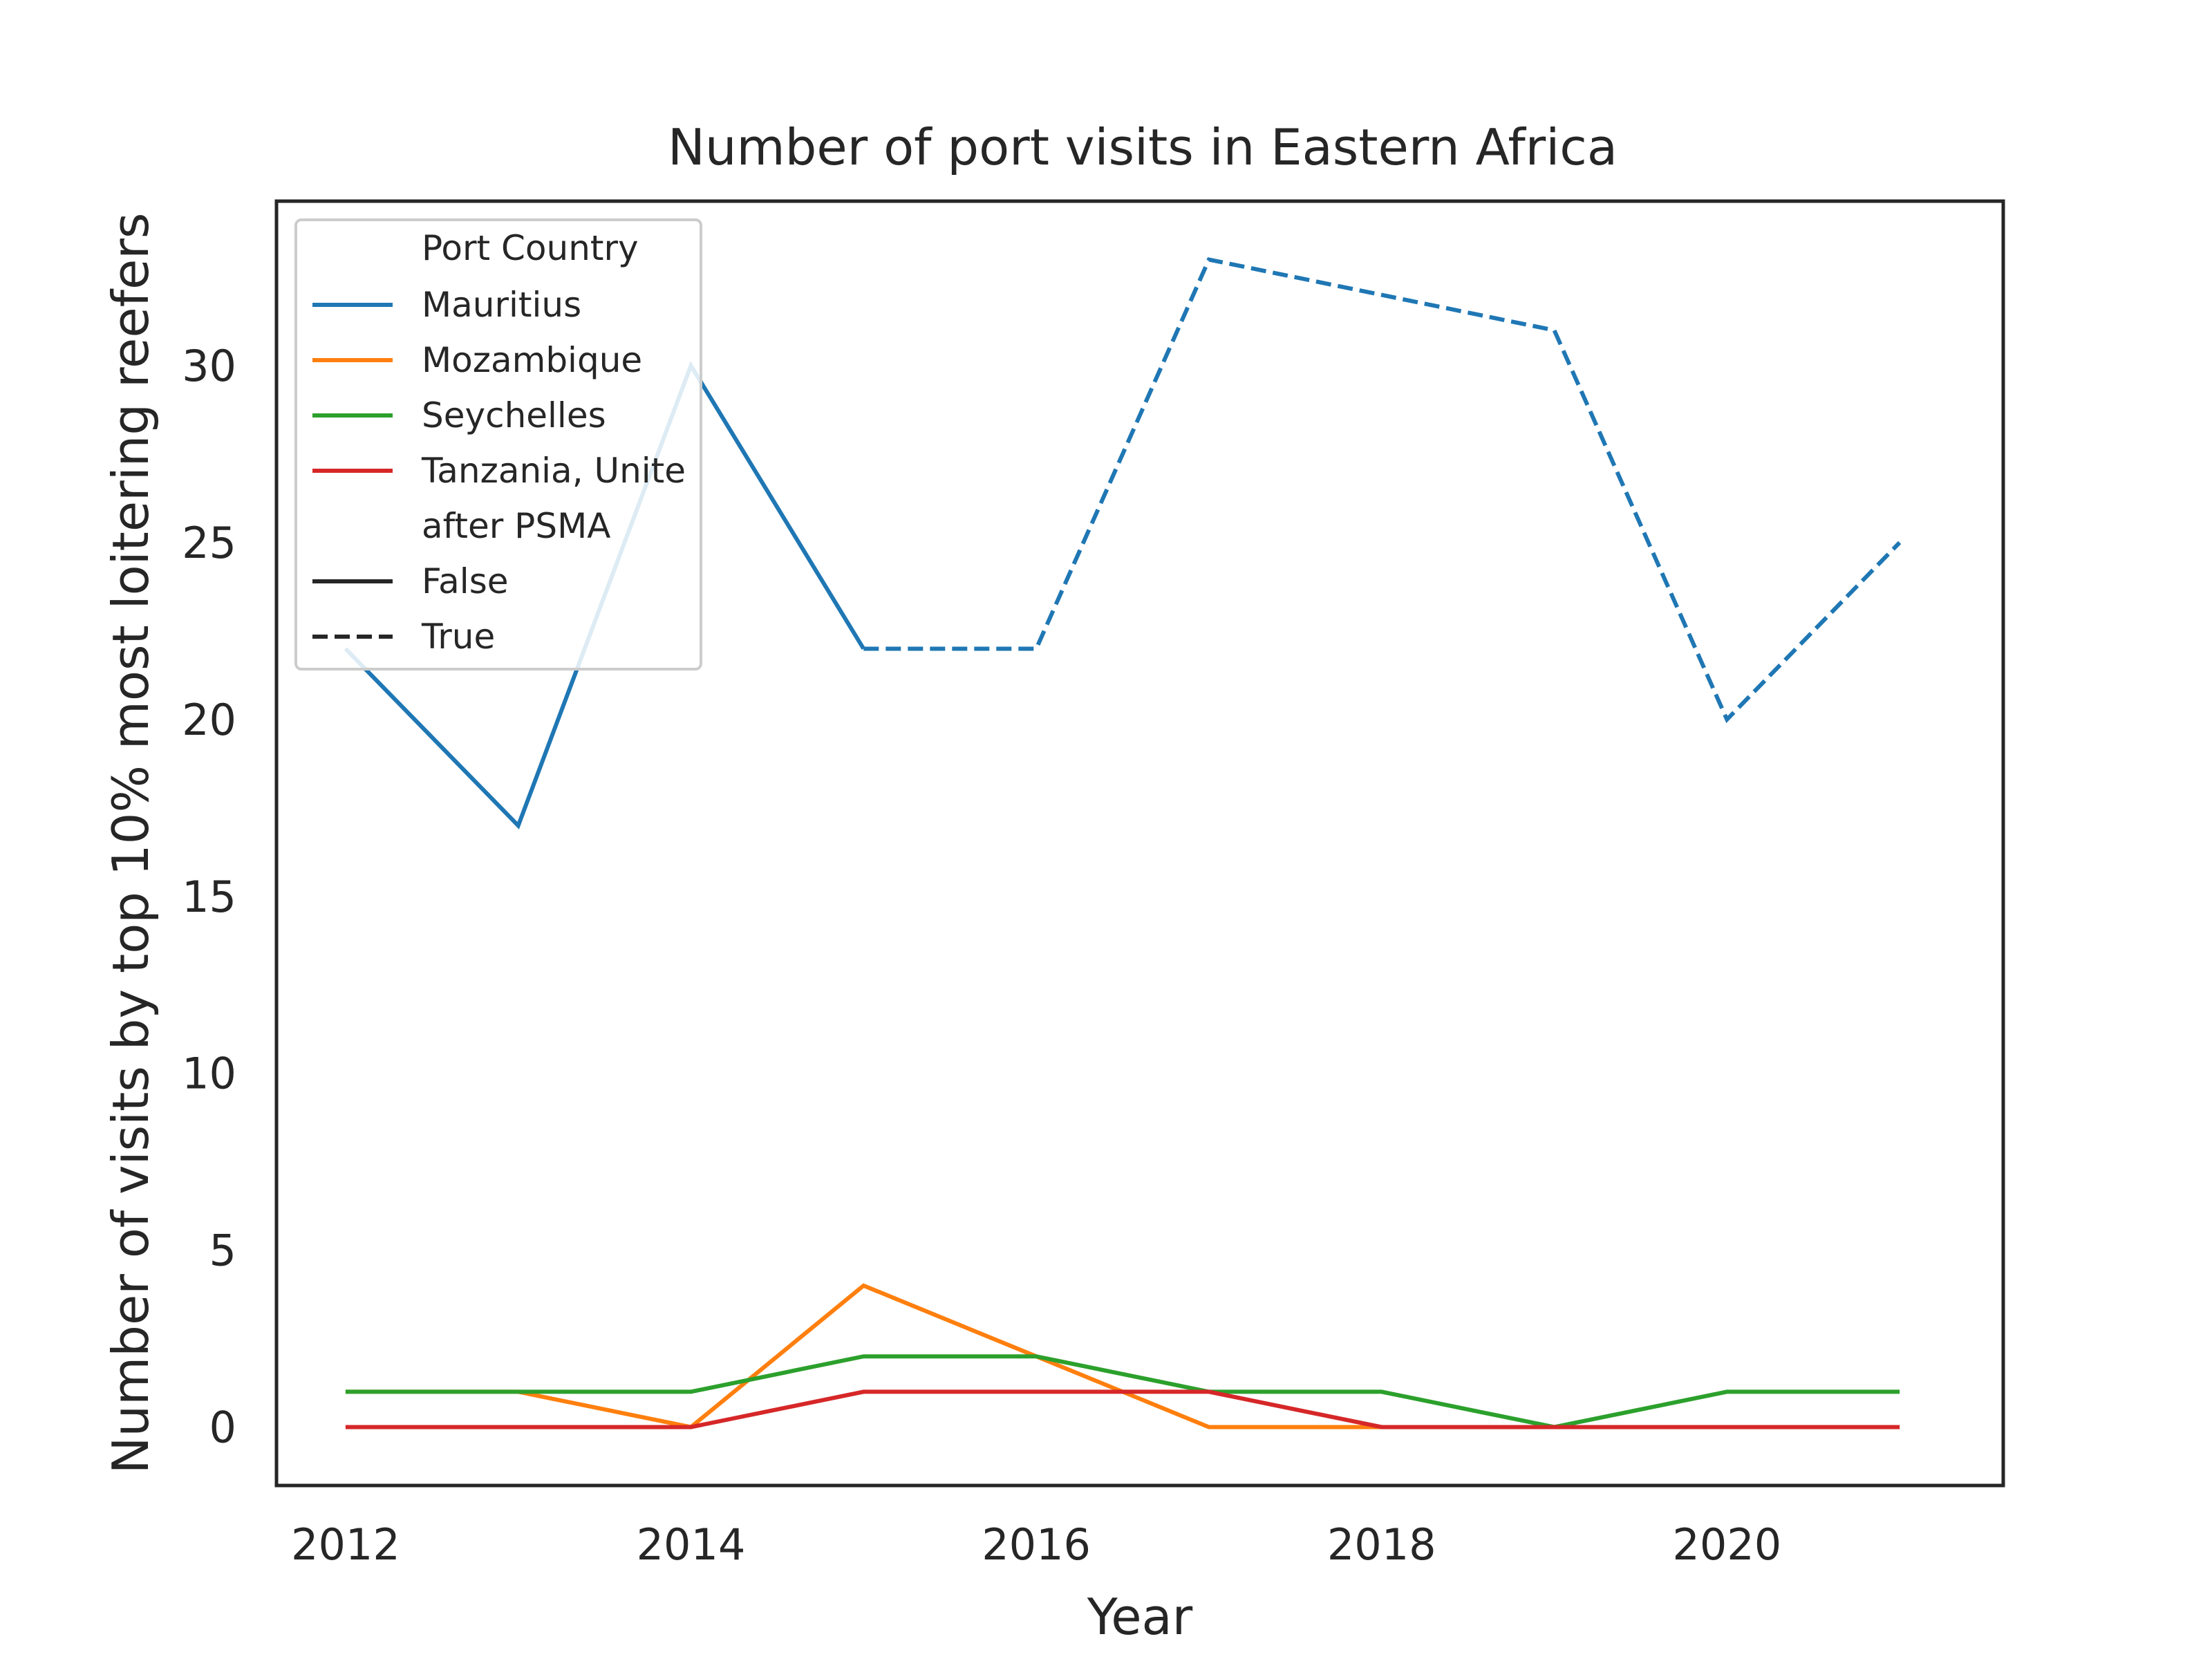  I want to click on legend-label-mauritius: Mauritius, so click(501, 305).